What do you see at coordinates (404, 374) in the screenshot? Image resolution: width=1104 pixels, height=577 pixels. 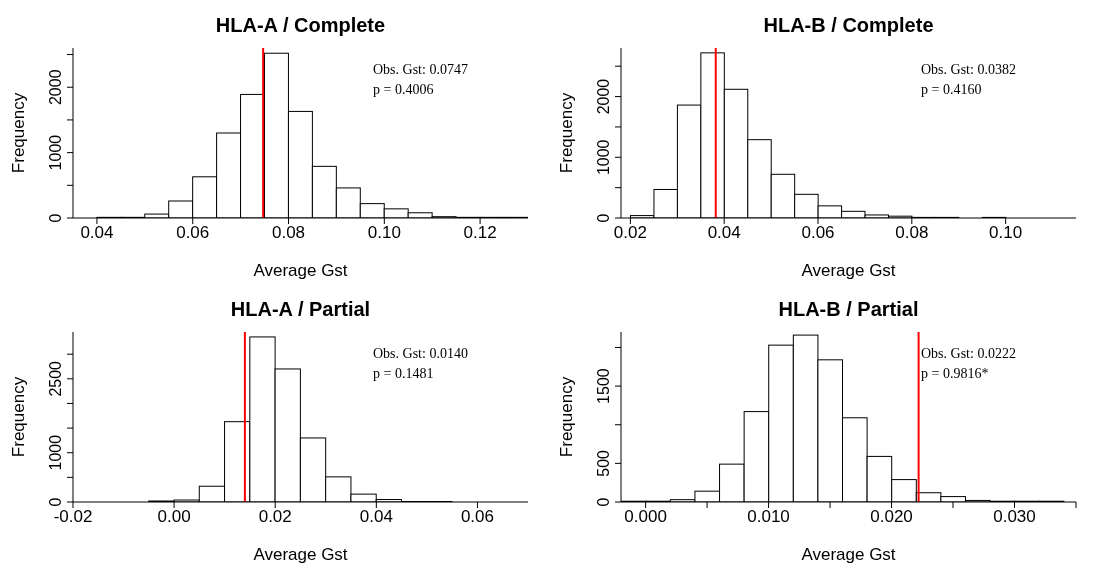 I see `annotation: p = 0.1481` at bounding box center [404, 374].